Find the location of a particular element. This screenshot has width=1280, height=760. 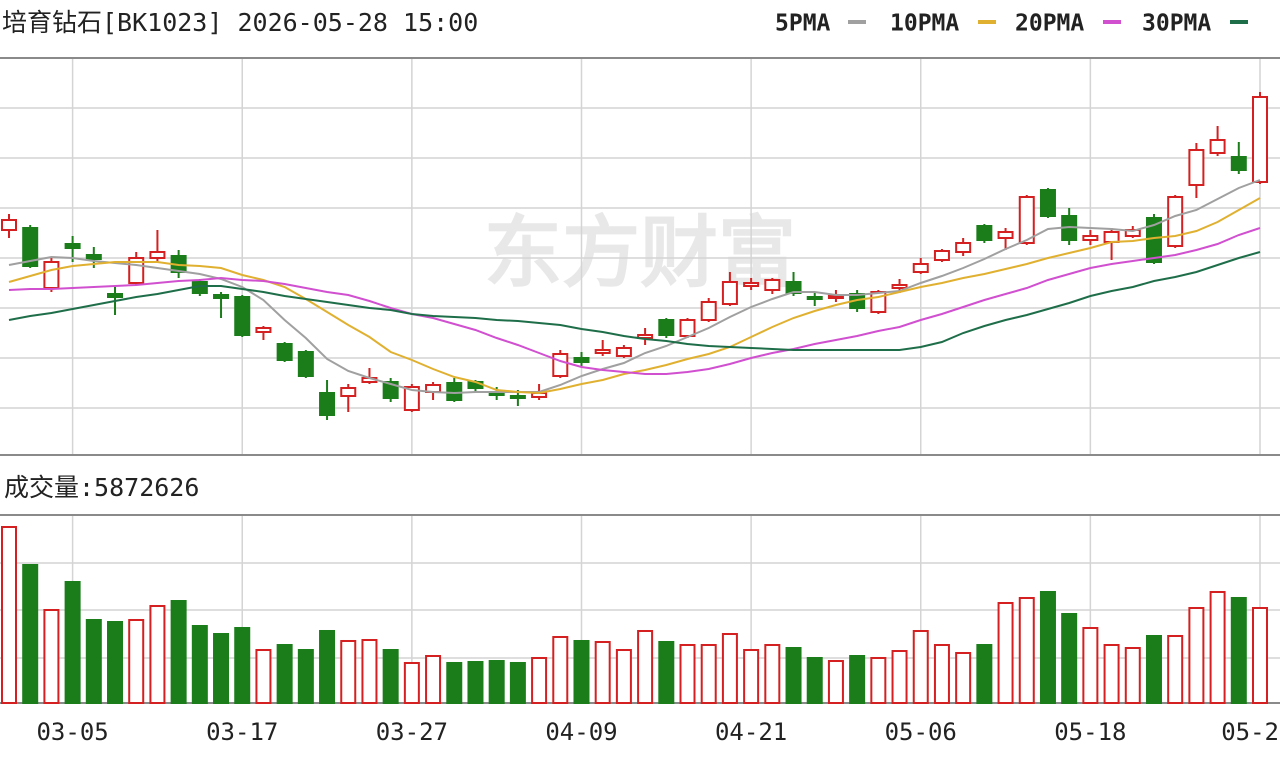

x-tick-label: 03-05 is located at coordinates (72, 732).